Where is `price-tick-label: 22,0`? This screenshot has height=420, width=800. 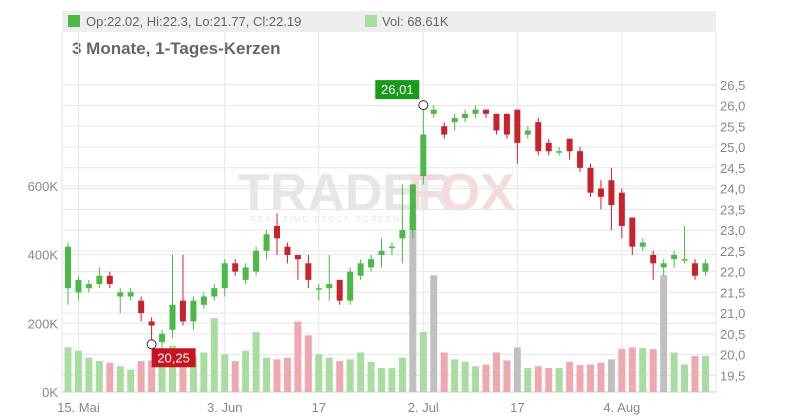
price-tick-label: 22,0 is located at coordinates (732, 272).